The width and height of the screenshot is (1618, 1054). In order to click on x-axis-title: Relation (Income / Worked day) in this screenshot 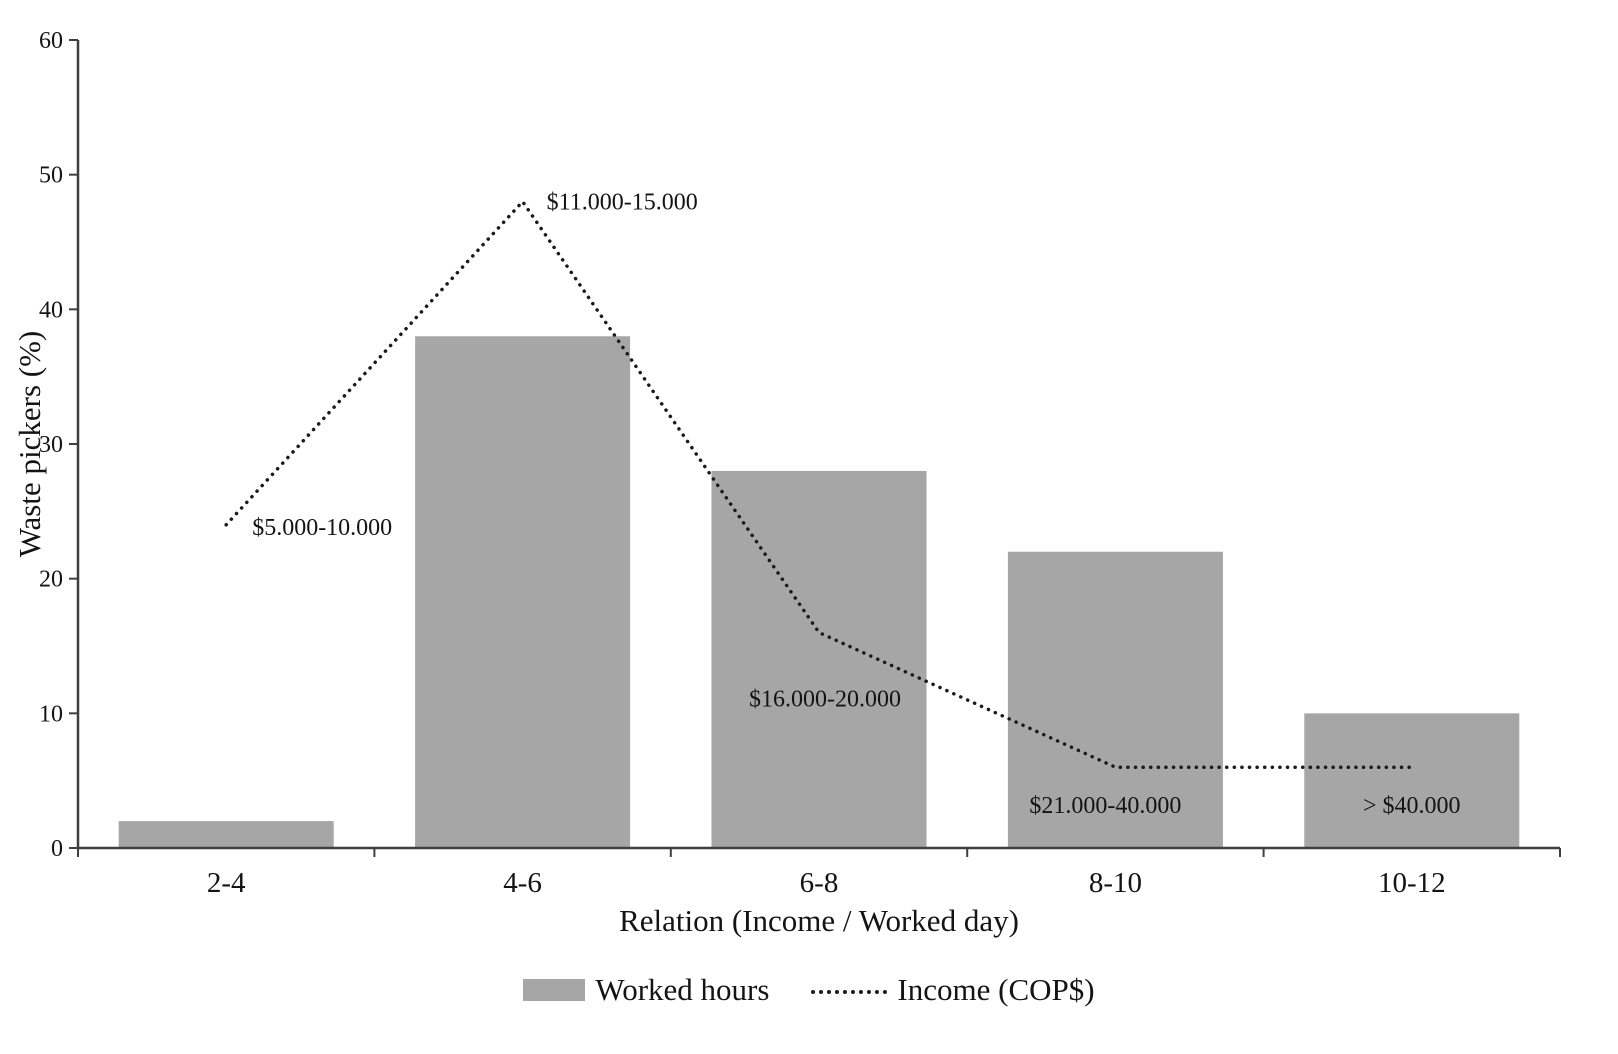, I will do `click(819, 920)`.